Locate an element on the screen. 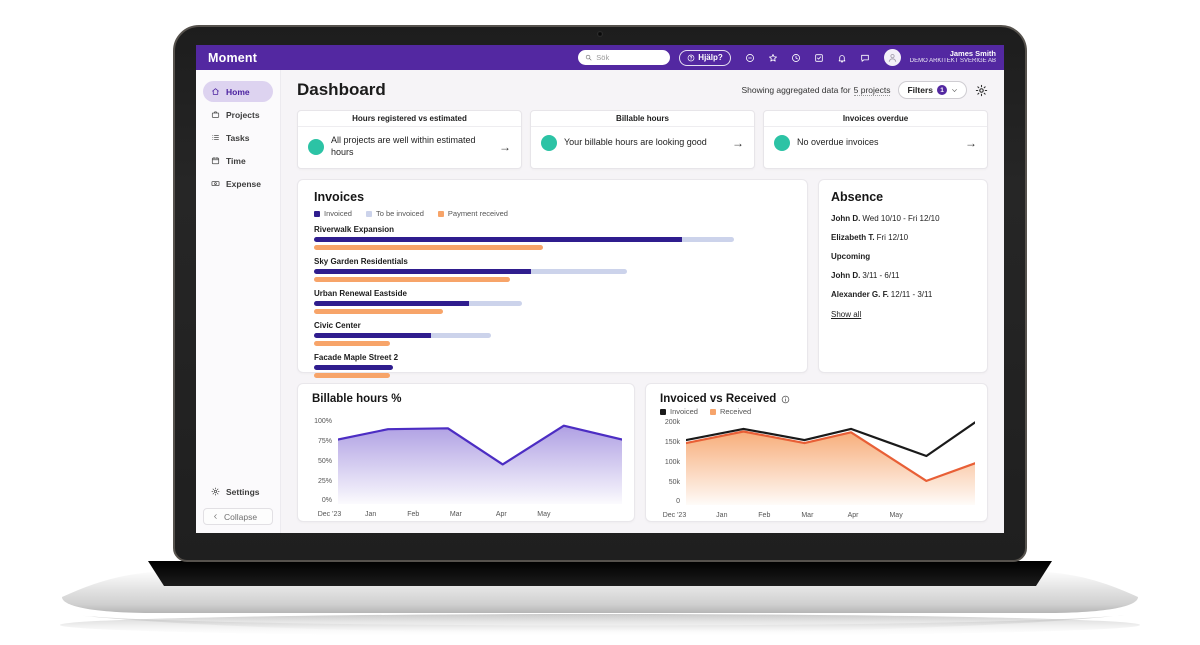  invoice-row: Sky Garden Residentials is located at coordinates (552, 270).